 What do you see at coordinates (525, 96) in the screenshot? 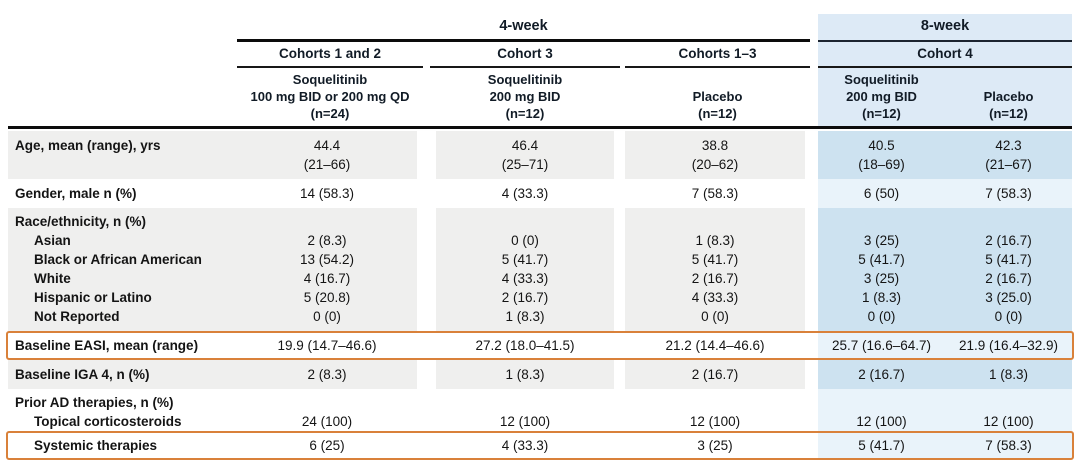
I see `column-header-soquelitinib-200-4wk: Soquelitinib 200 mg BID (n=12)` at bounding box center [525, 96].